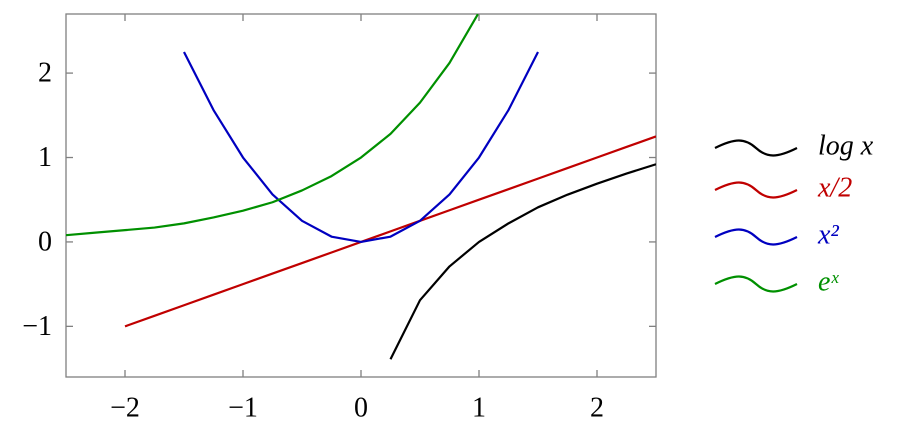  Describe the element at coordinates (834, 187) in the screenshot. I see `legend-label: x/2` at that location.